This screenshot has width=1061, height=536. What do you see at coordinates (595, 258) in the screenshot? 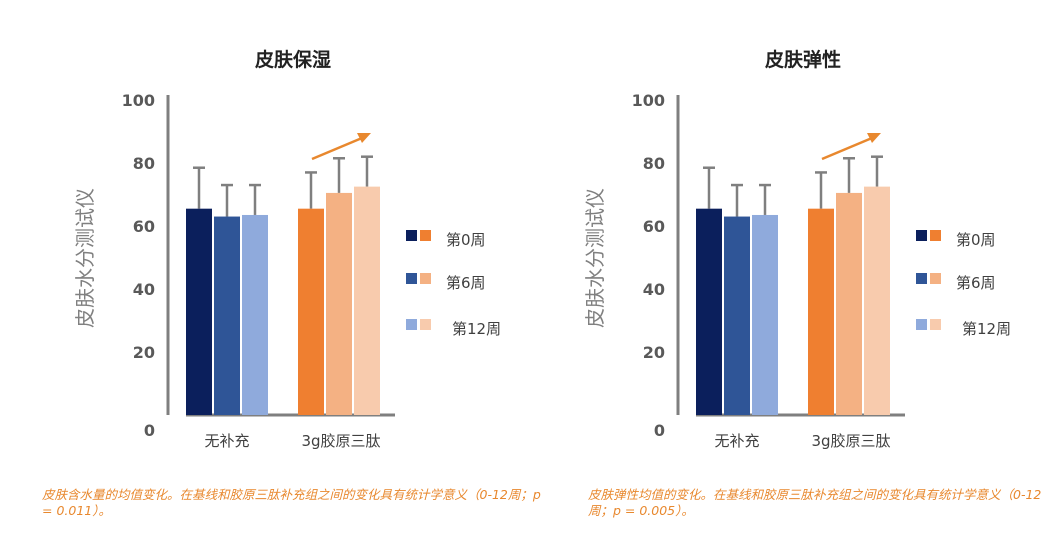
I see `elasticity-ylabel: 皮肤水分测试仪` at bounding box center [595, 258].